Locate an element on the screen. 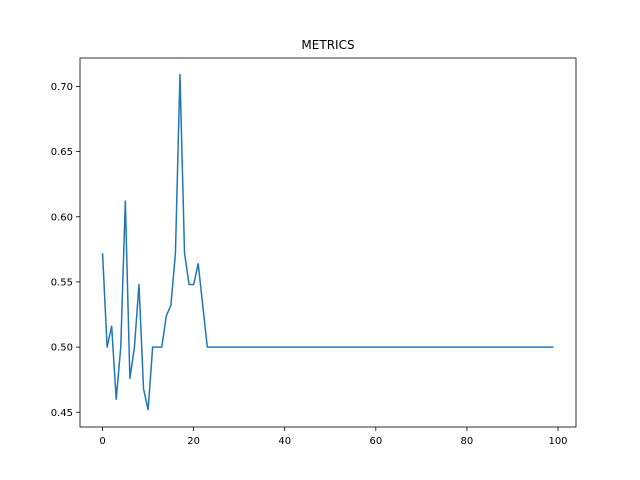  x-tick-label: 80 is located at coordinates (467, 441).